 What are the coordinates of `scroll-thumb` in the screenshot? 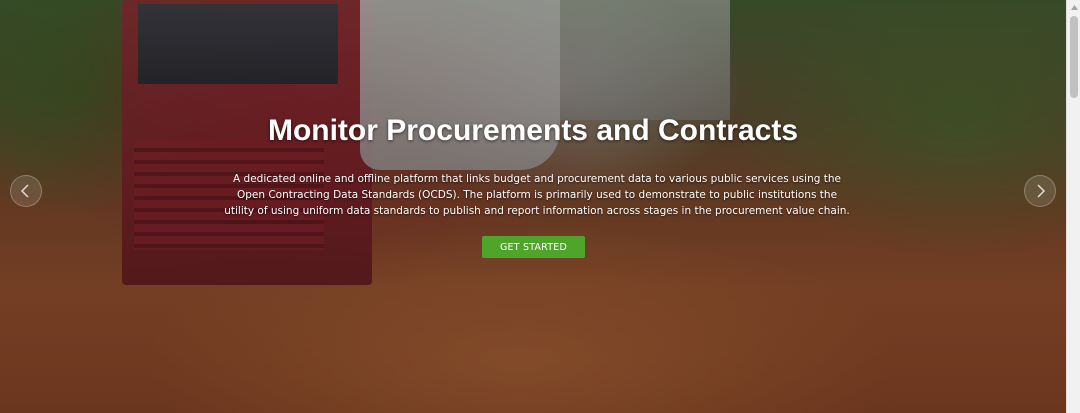 It's located at (1074, 57).